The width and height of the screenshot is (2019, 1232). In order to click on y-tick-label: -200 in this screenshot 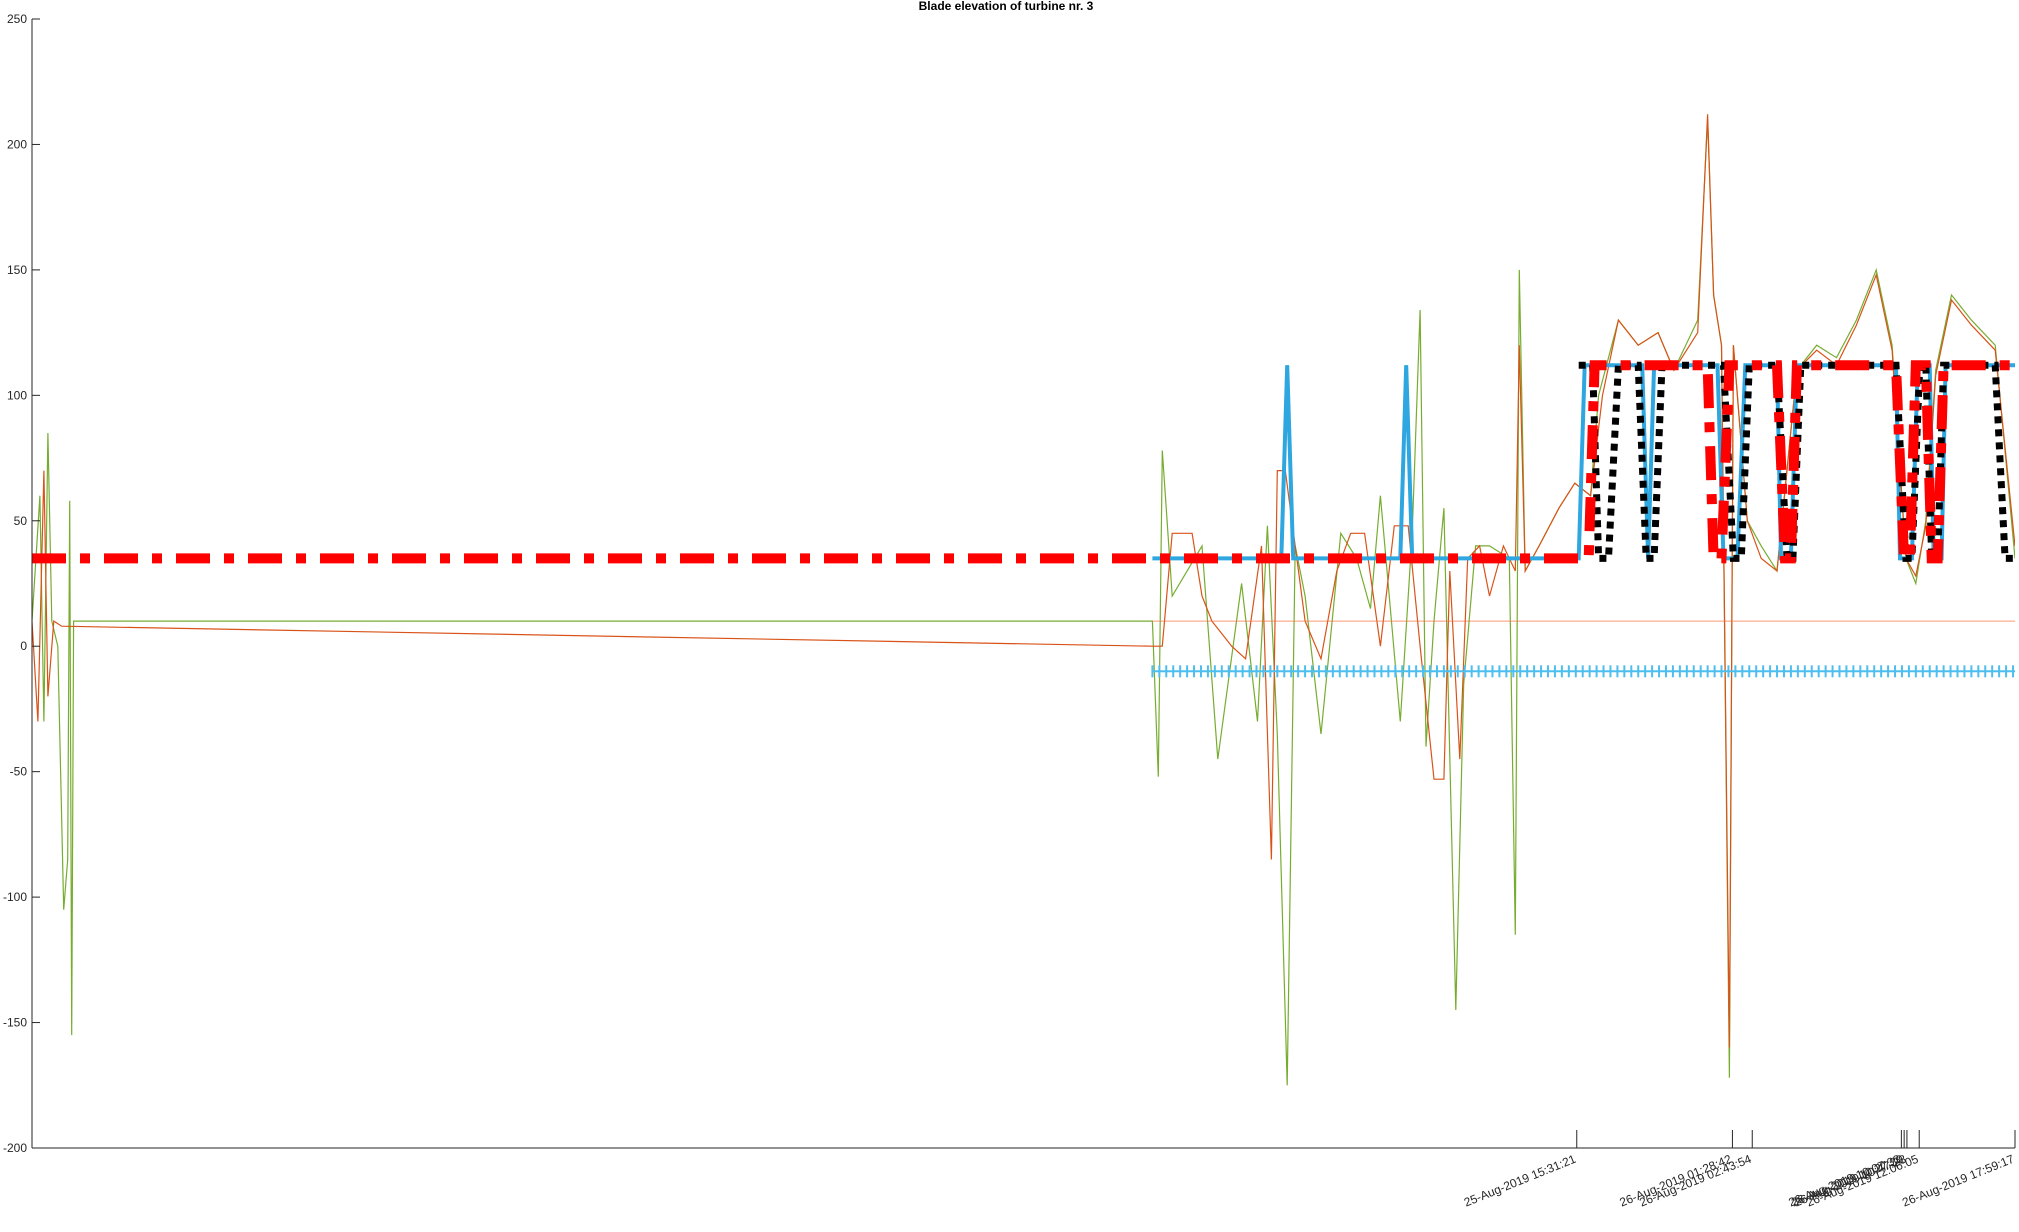, I will do `click(15, 1148)`.